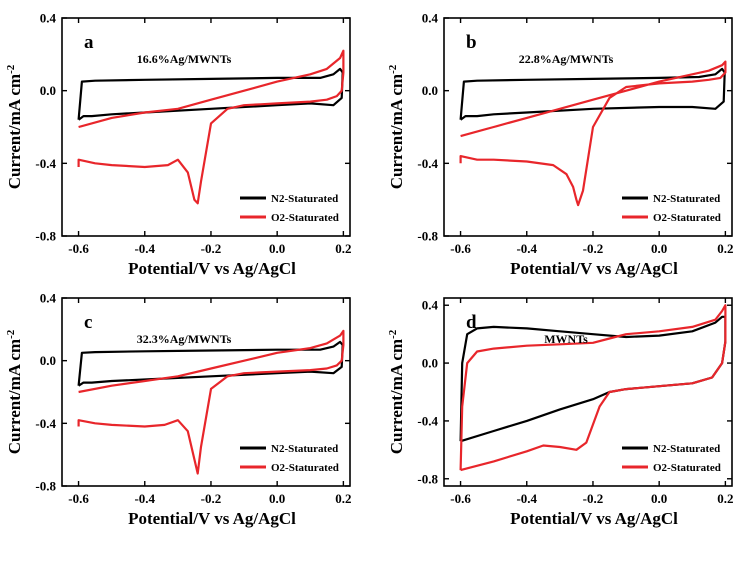  Describe the element at coordinates (89, 42) in the screenshot. I see `panel-letter: a` at that location.